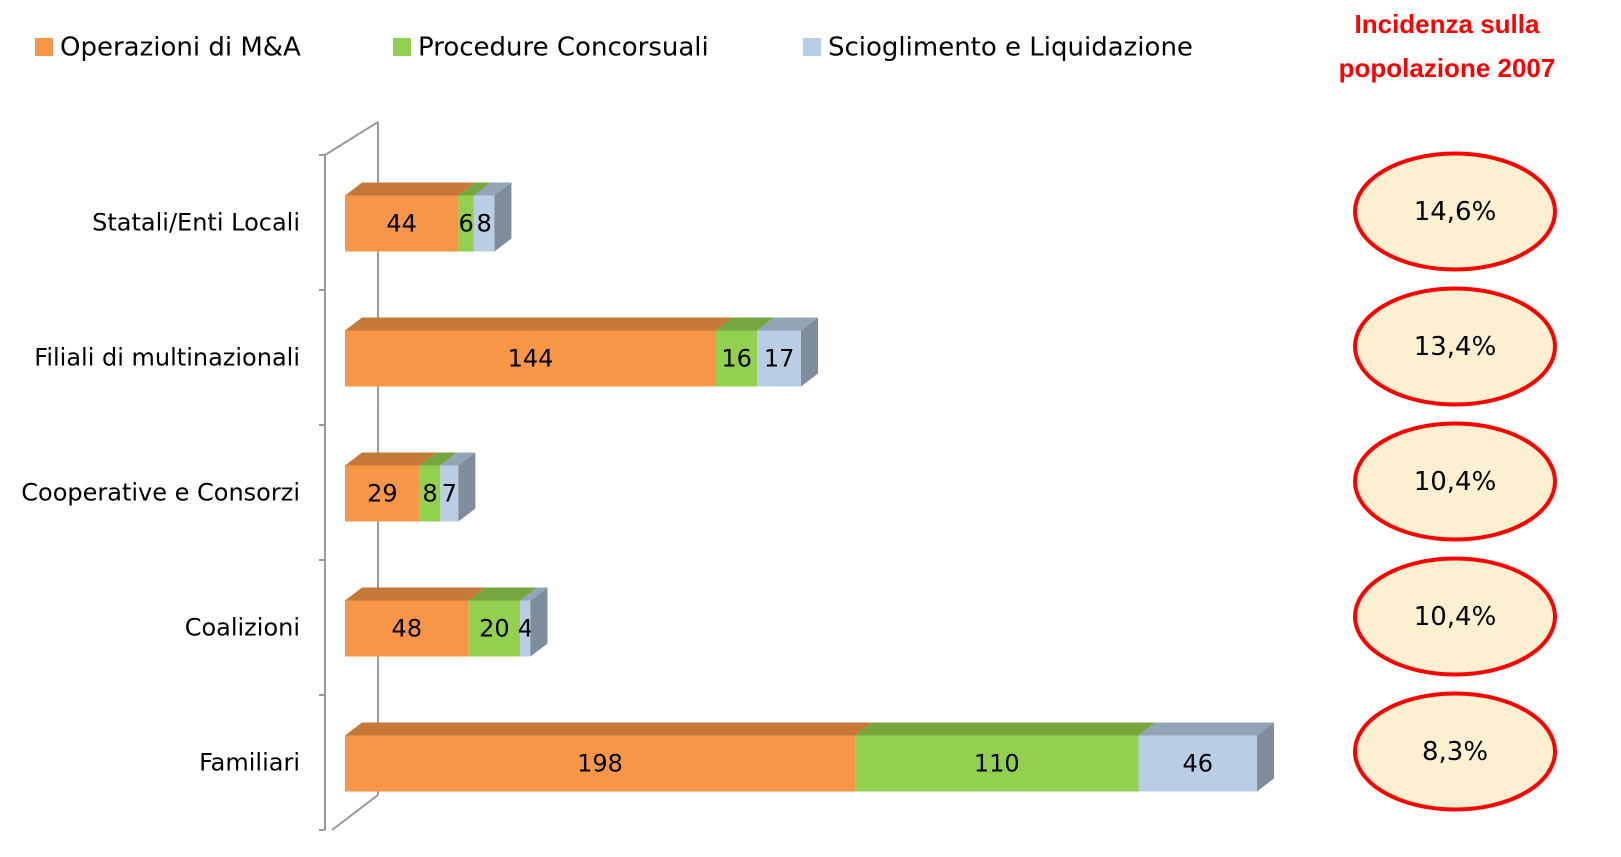 Image resolution: width=1621 pixels, height=857 pixels. I want to click on data-label: 7, so click(449, 494).